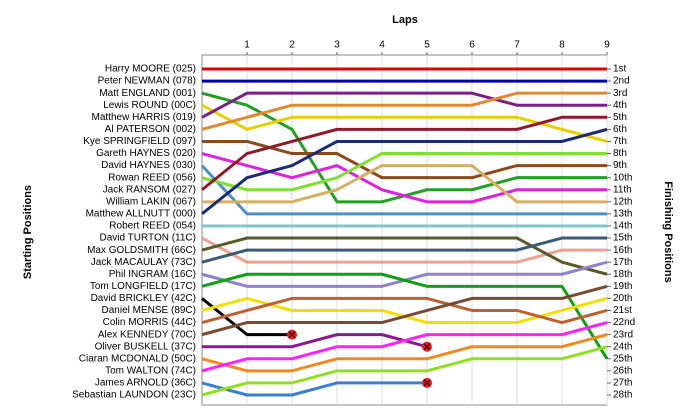  What do you see at coordinates (623, 334) in the screenshot?
I see `y2-tick-label: 23rd` at bounding box center [623, 334].